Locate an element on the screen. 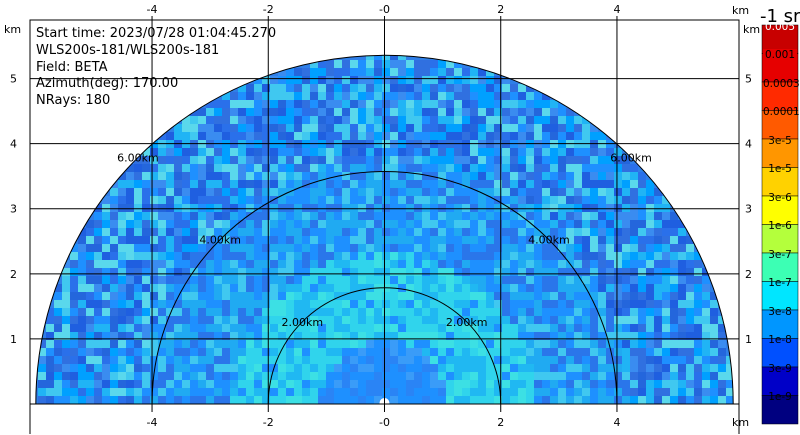  colorbar-label: 3e-8 is located at coordinates (780, 312).